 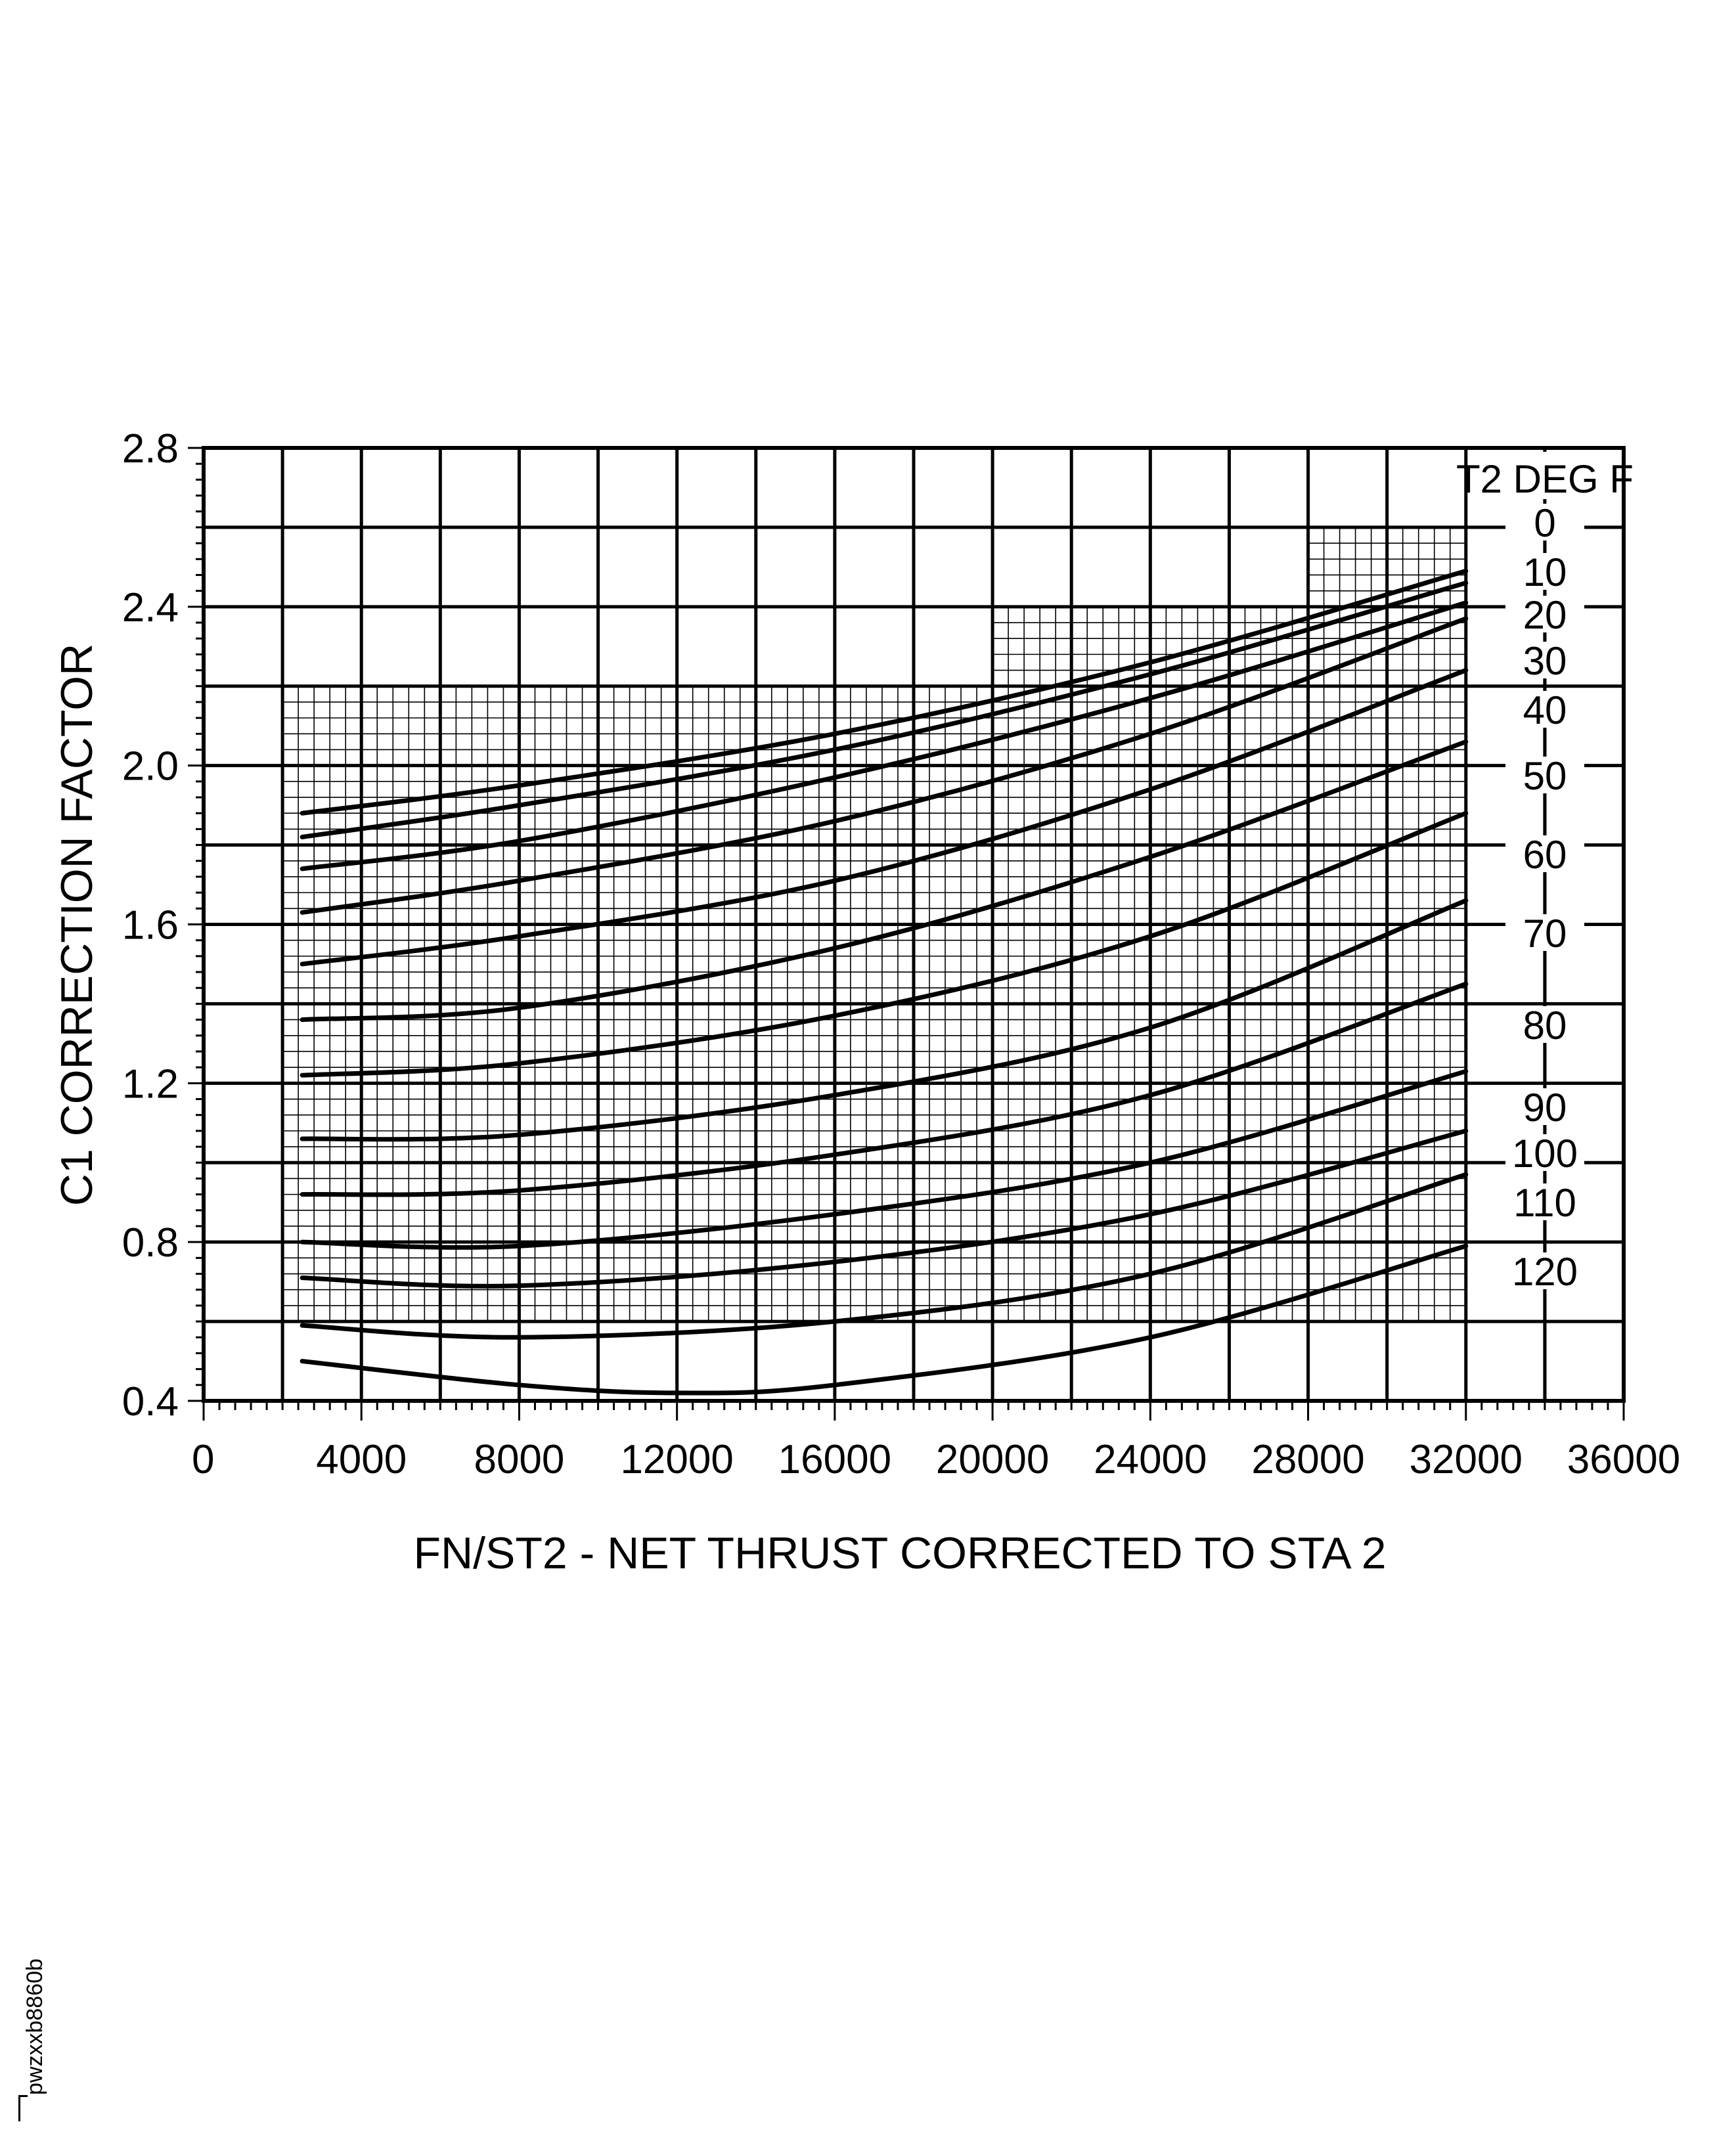 I want to click on x-tick-label: 24000, so click(x=1150, y=1459).